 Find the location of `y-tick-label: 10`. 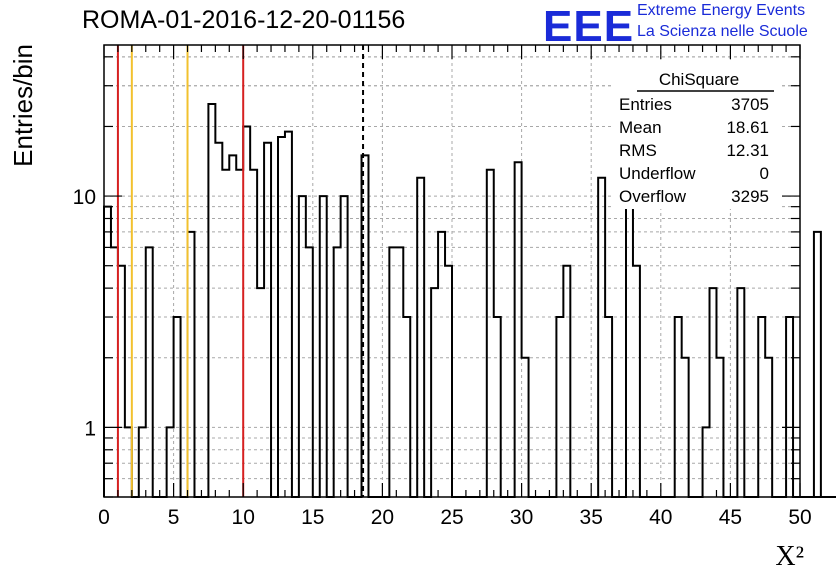

y-tick-label: 10 is located at coordinates (84, 197).